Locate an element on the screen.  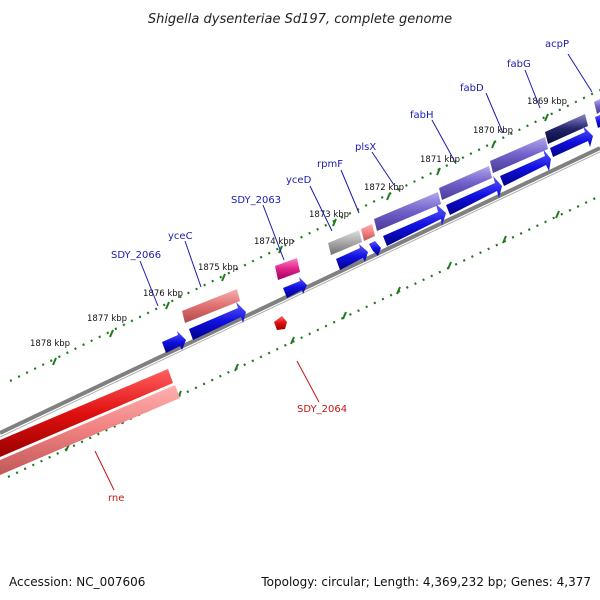
kbp-label: 1874 kbp is located at coordinates (274, 242).